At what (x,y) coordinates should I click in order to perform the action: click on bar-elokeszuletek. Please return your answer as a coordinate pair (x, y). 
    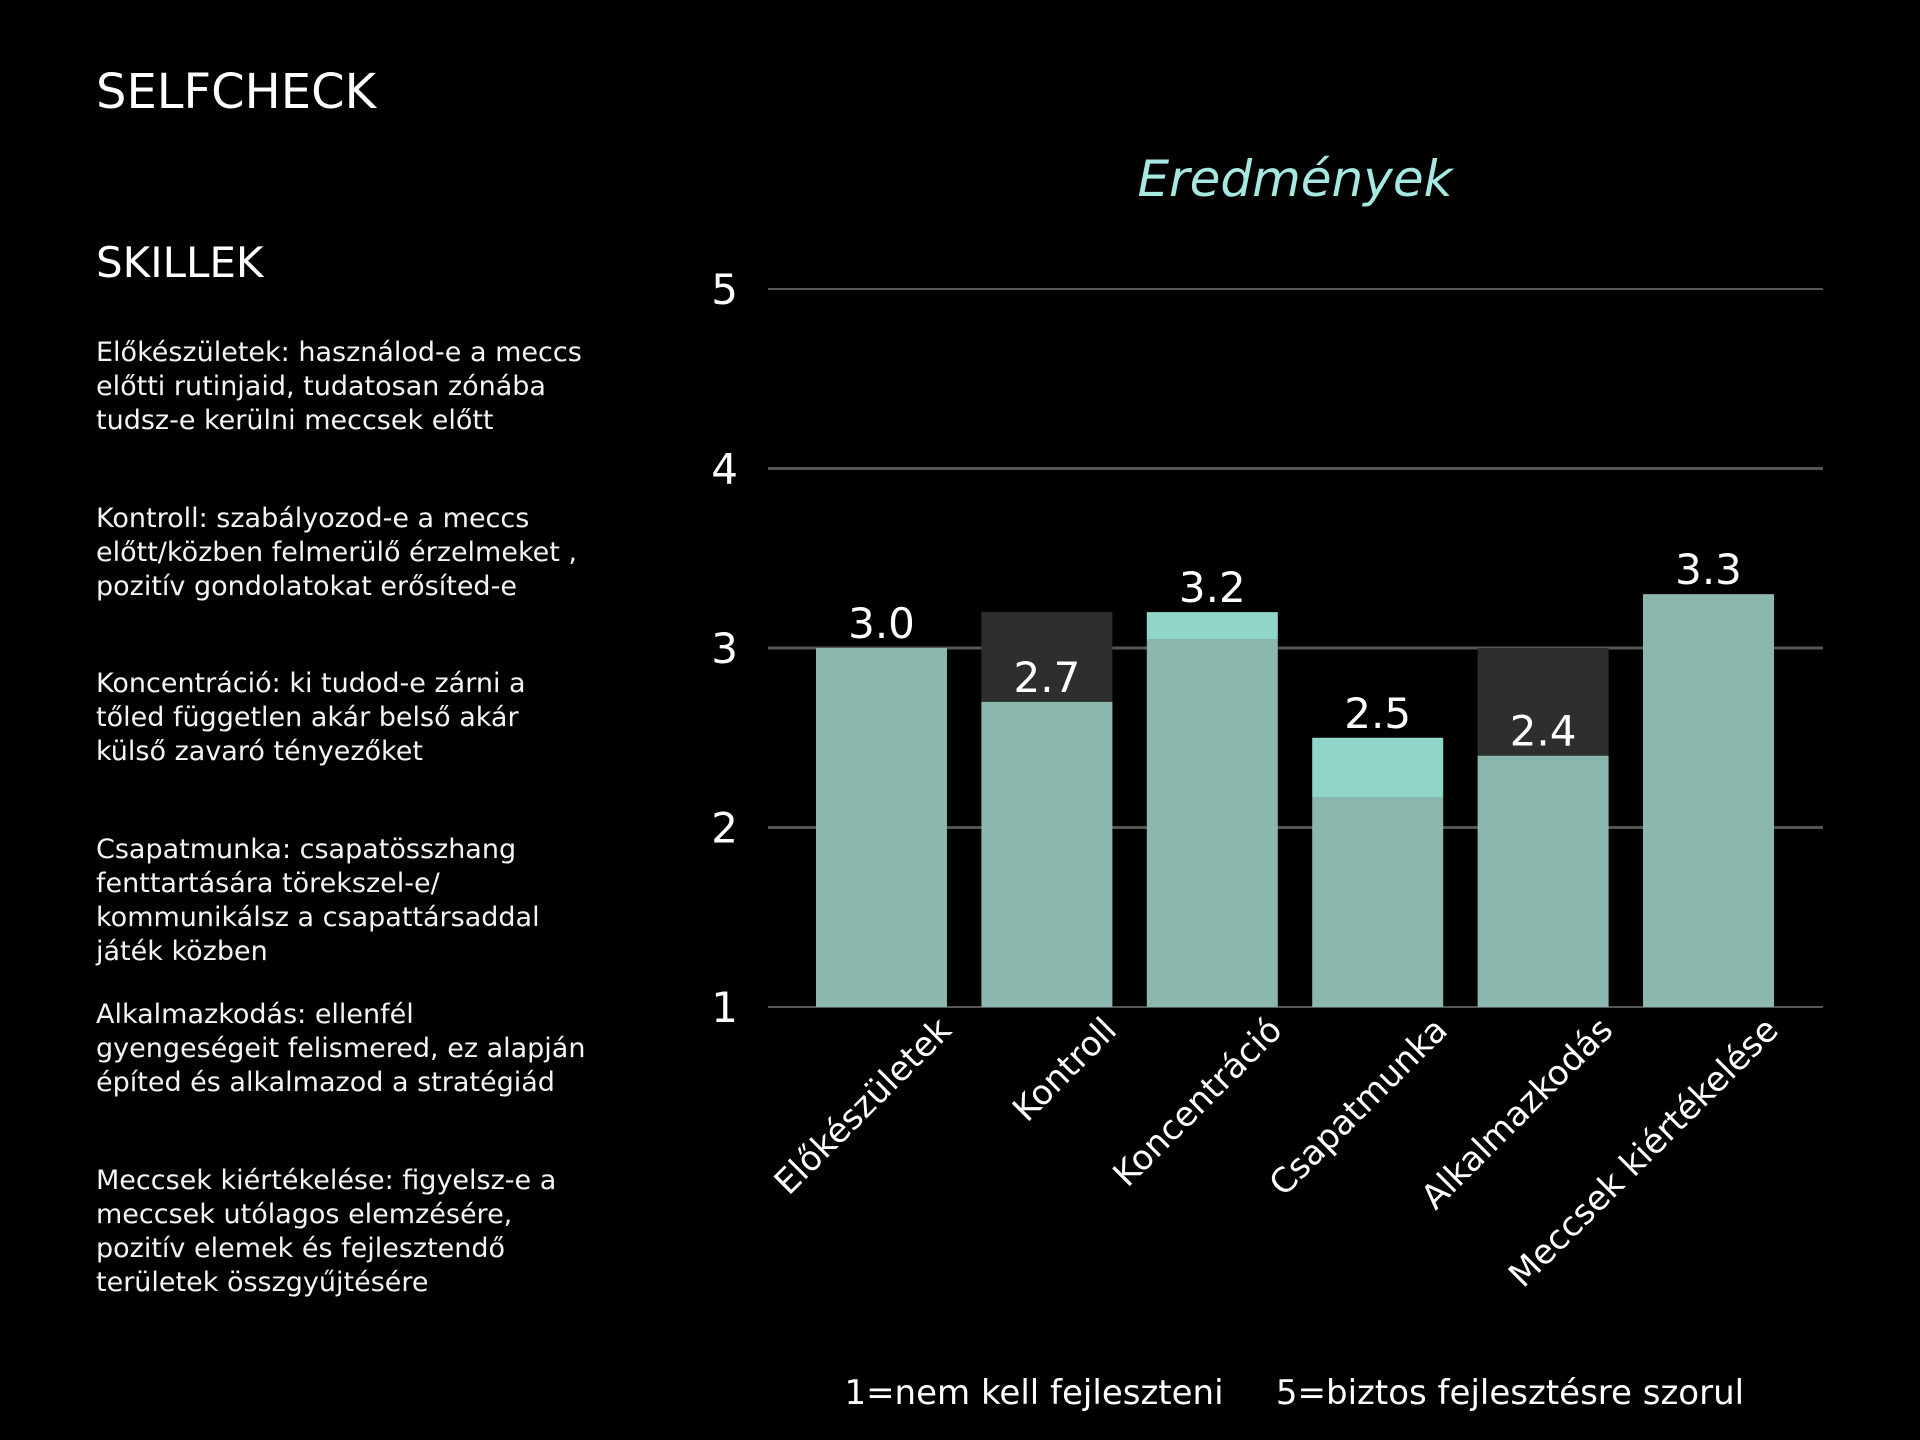
    Looking at the image, I should click on (881, 827).